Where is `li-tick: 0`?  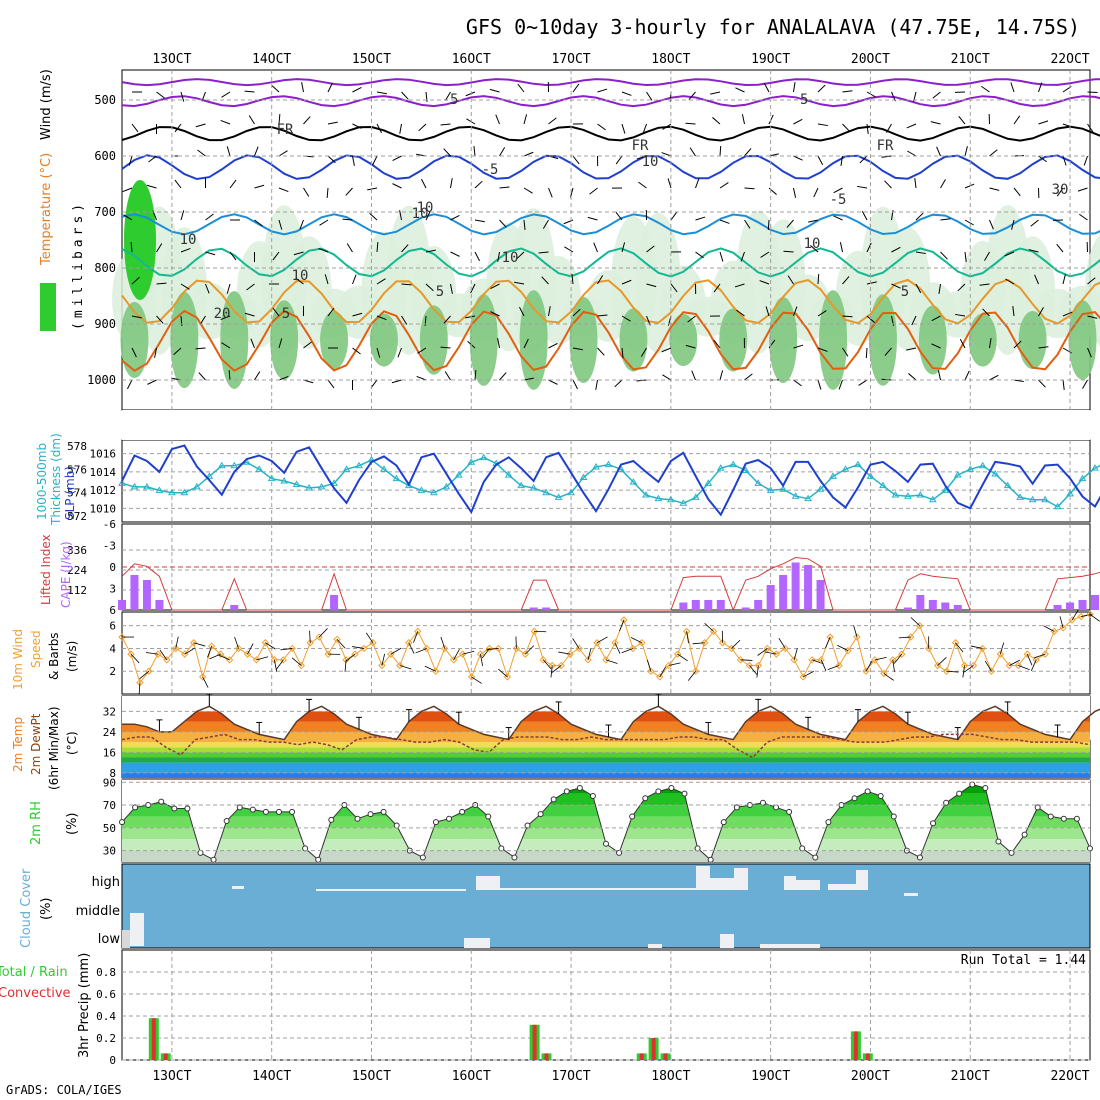 li-tick: 0 is located at coordinates (112, 567).